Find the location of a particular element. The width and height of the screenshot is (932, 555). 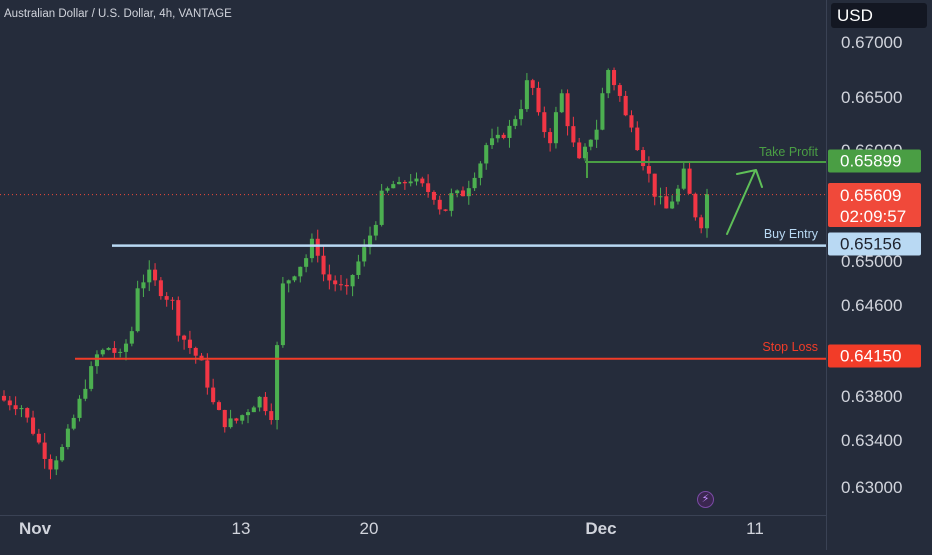

annotations-group is located at coordinates (744, 202).